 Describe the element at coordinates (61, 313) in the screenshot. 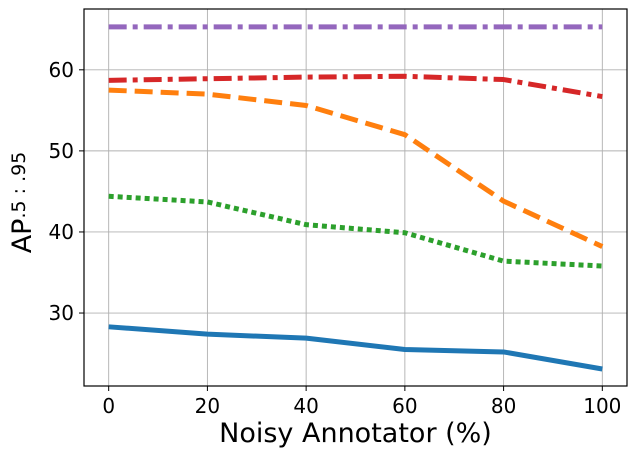

I see `y-tick-label: 30` at that location.